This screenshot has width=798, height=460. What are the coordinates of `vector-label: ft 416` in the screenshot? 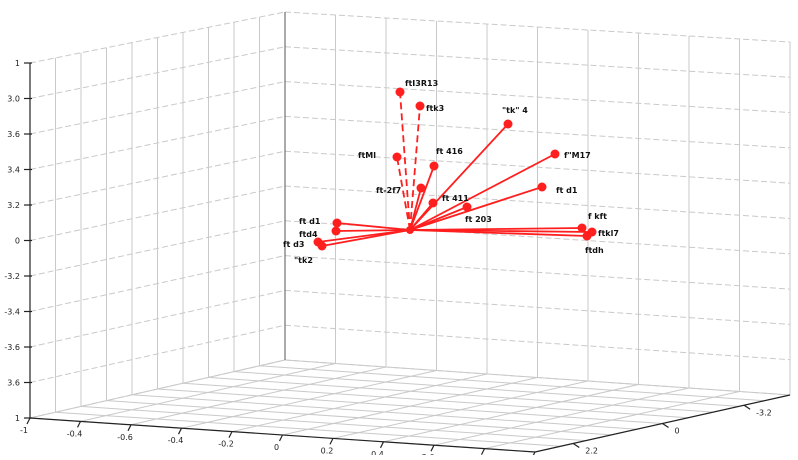 It's located at (449, 151).